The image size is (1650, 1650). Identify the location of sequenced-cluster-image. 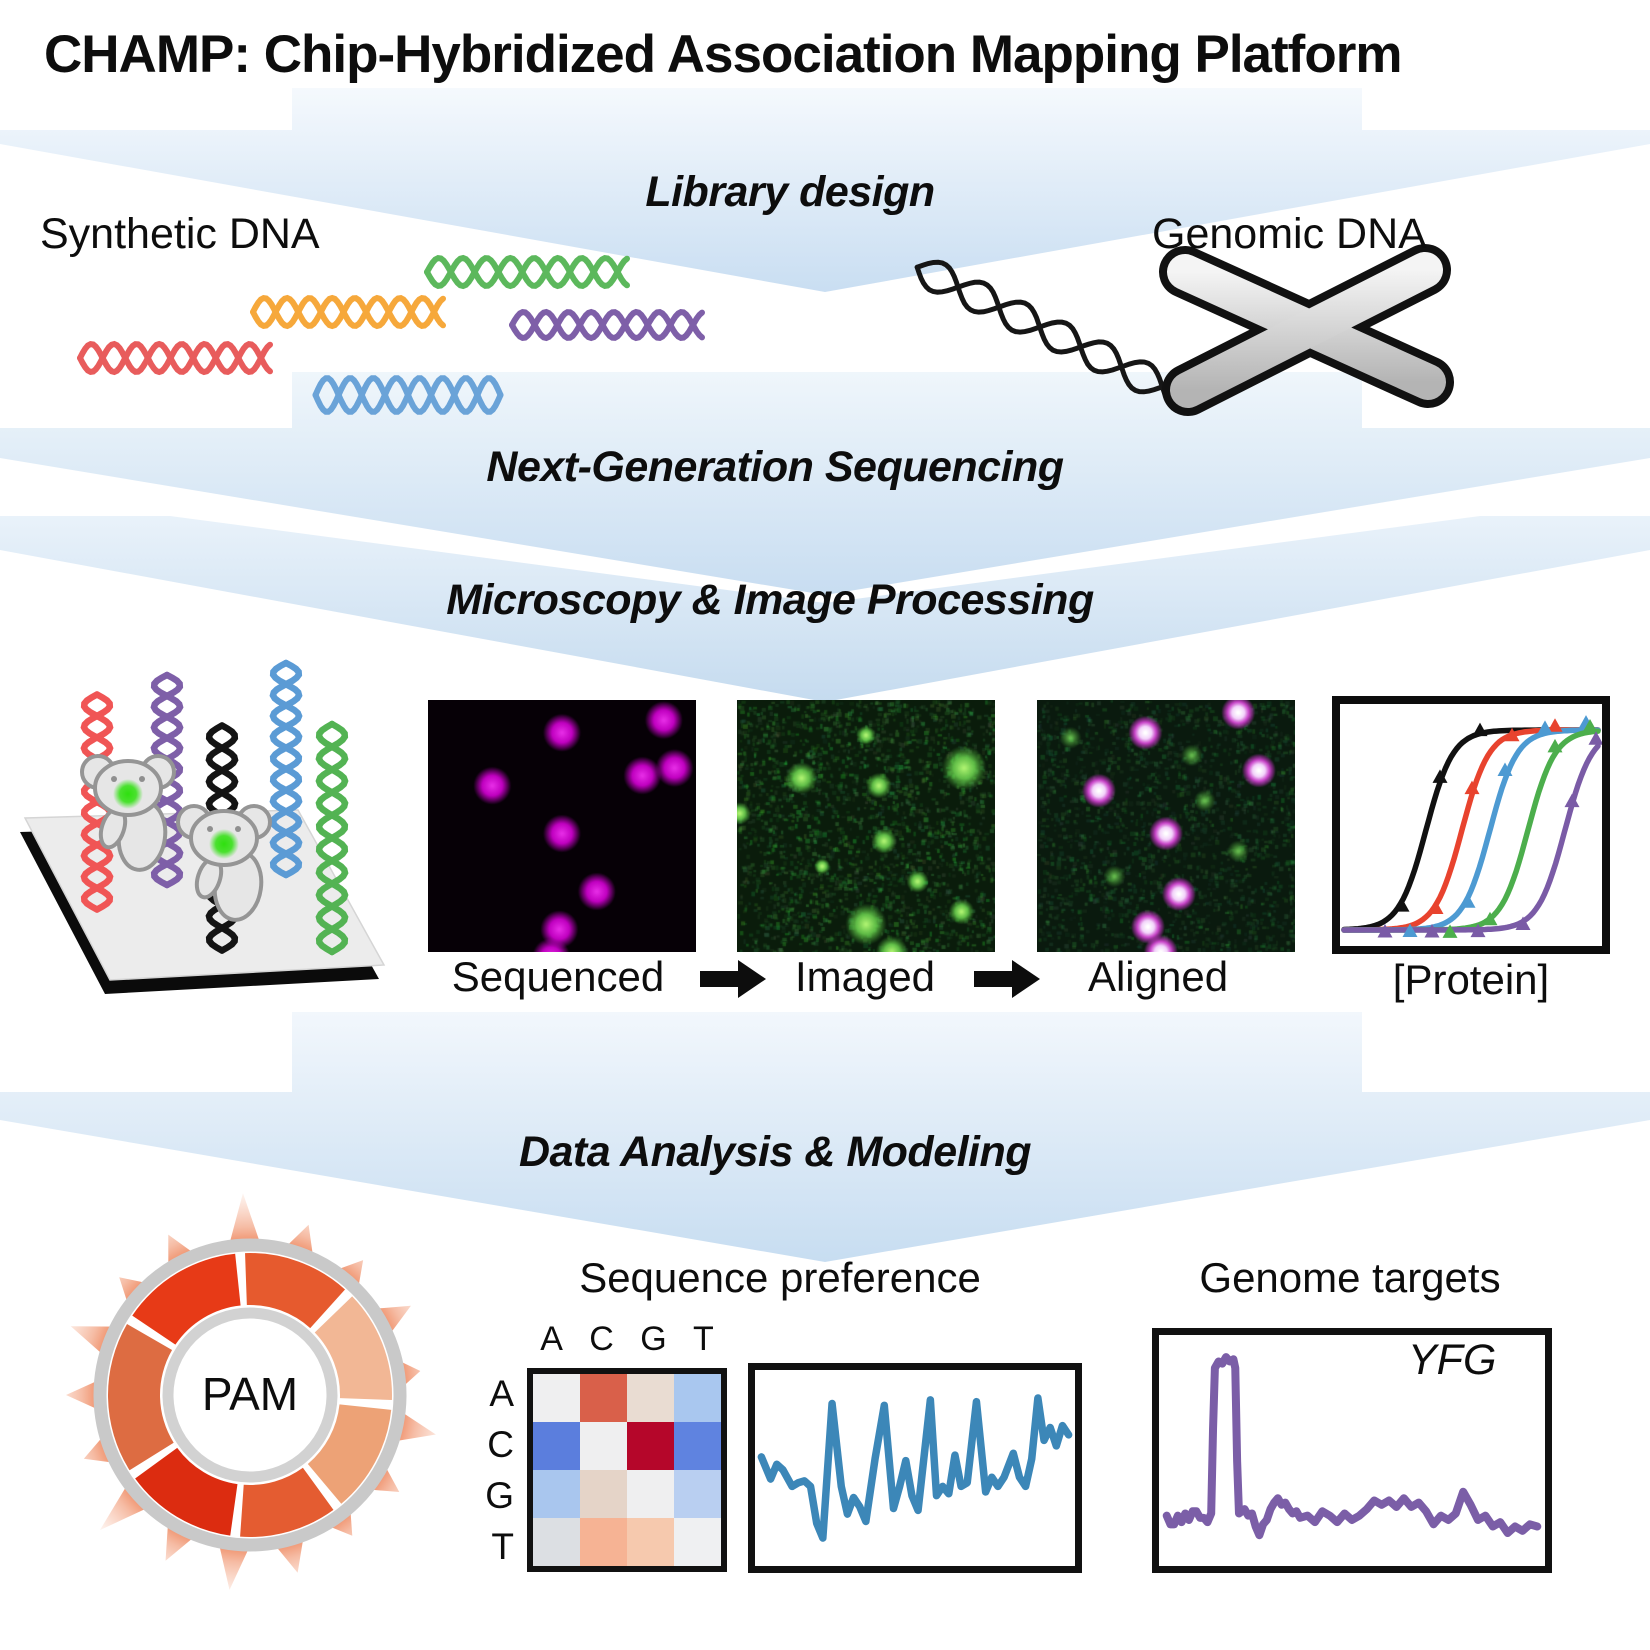
(562, 826).